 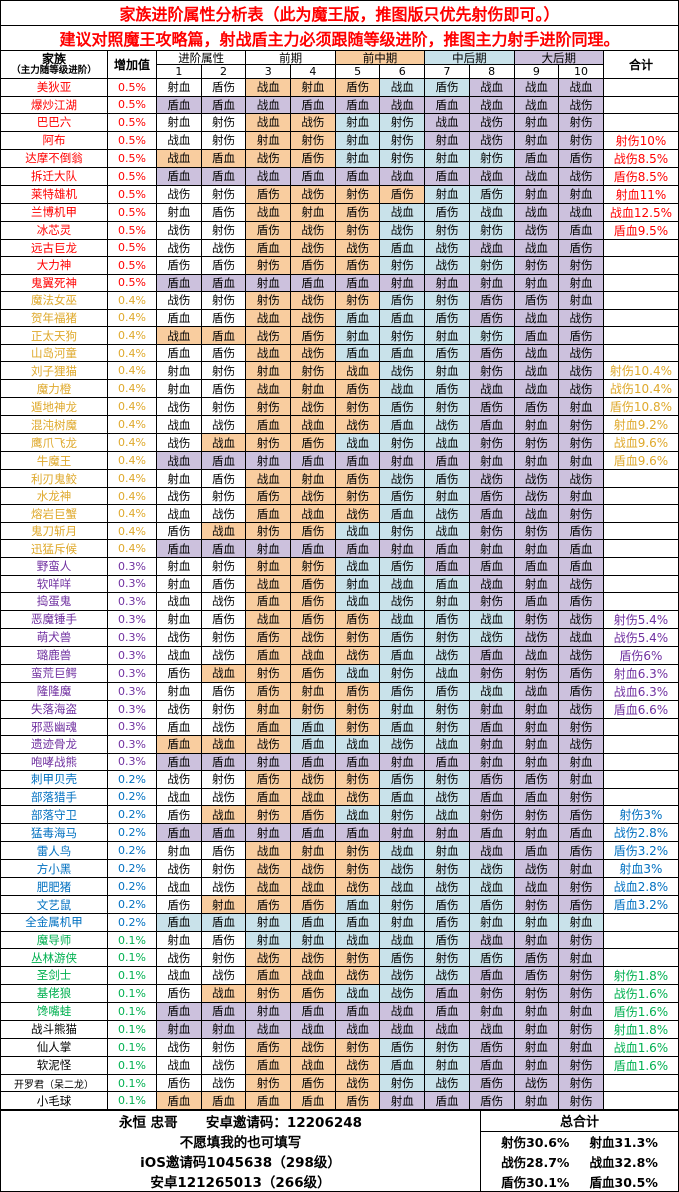 What do you see at coordinates (339, 371) in the screenshot?
I see `table-row: 刘子狸猫 0.4% 射血 射伤 射血 射伤 战血 战伤 射血 射伤 战血 战伤 射伤10.4%` at bounding box center [339, 371].